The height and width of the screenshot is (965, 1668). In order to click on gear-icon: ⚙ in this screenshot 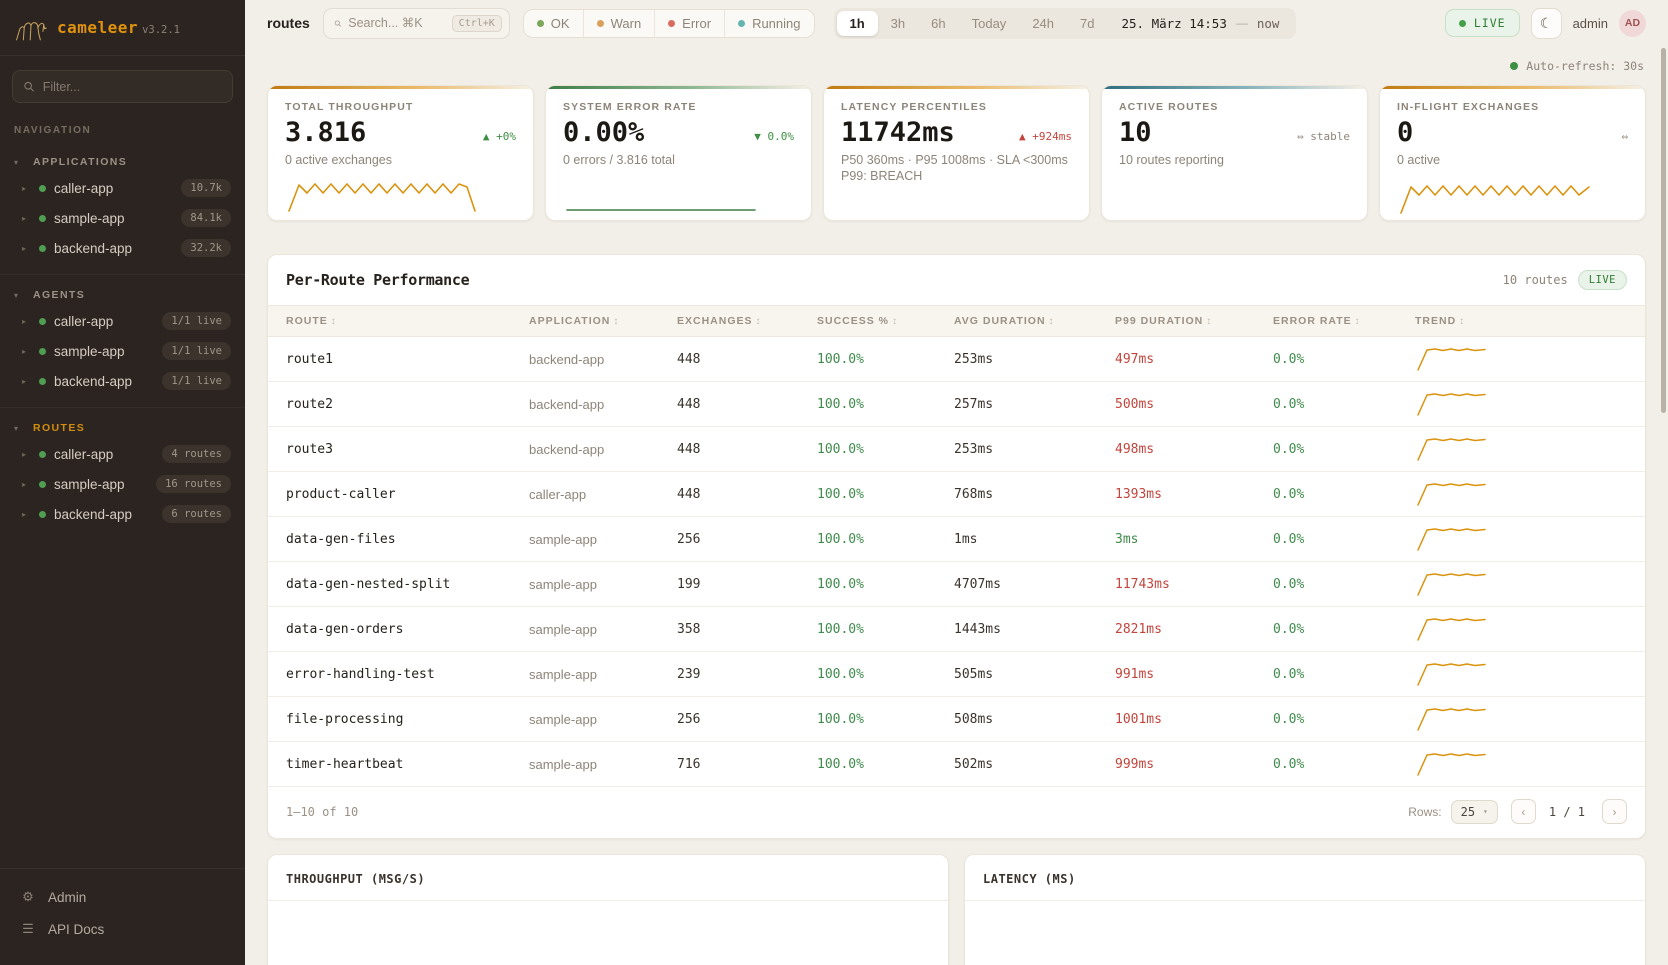, I will do `click(28, 896)`.